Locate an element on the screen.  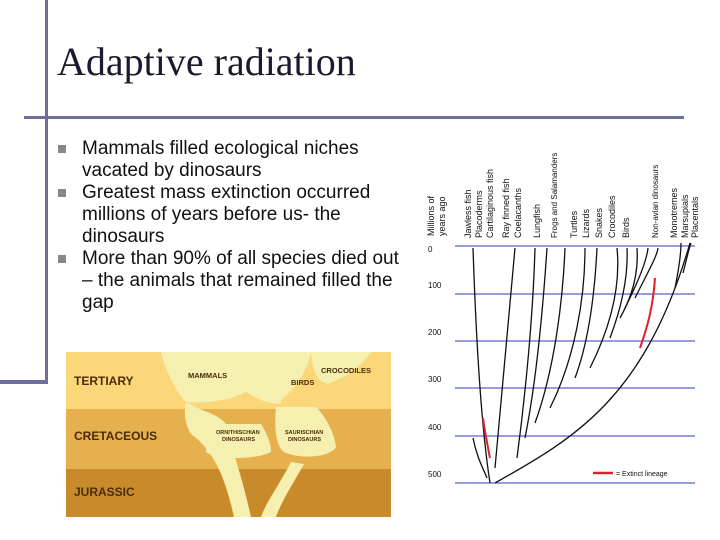
label-ornithischian-dinosaurs: DINOSAURS is located at coordinates (238, 440).